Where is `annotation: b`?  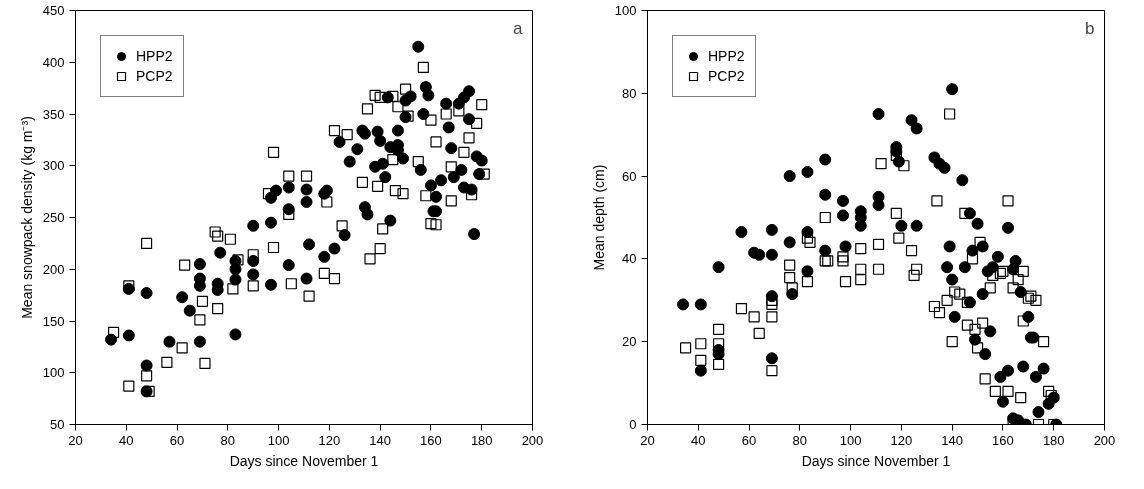
annotation: b is located at coordinates (1090, 28).